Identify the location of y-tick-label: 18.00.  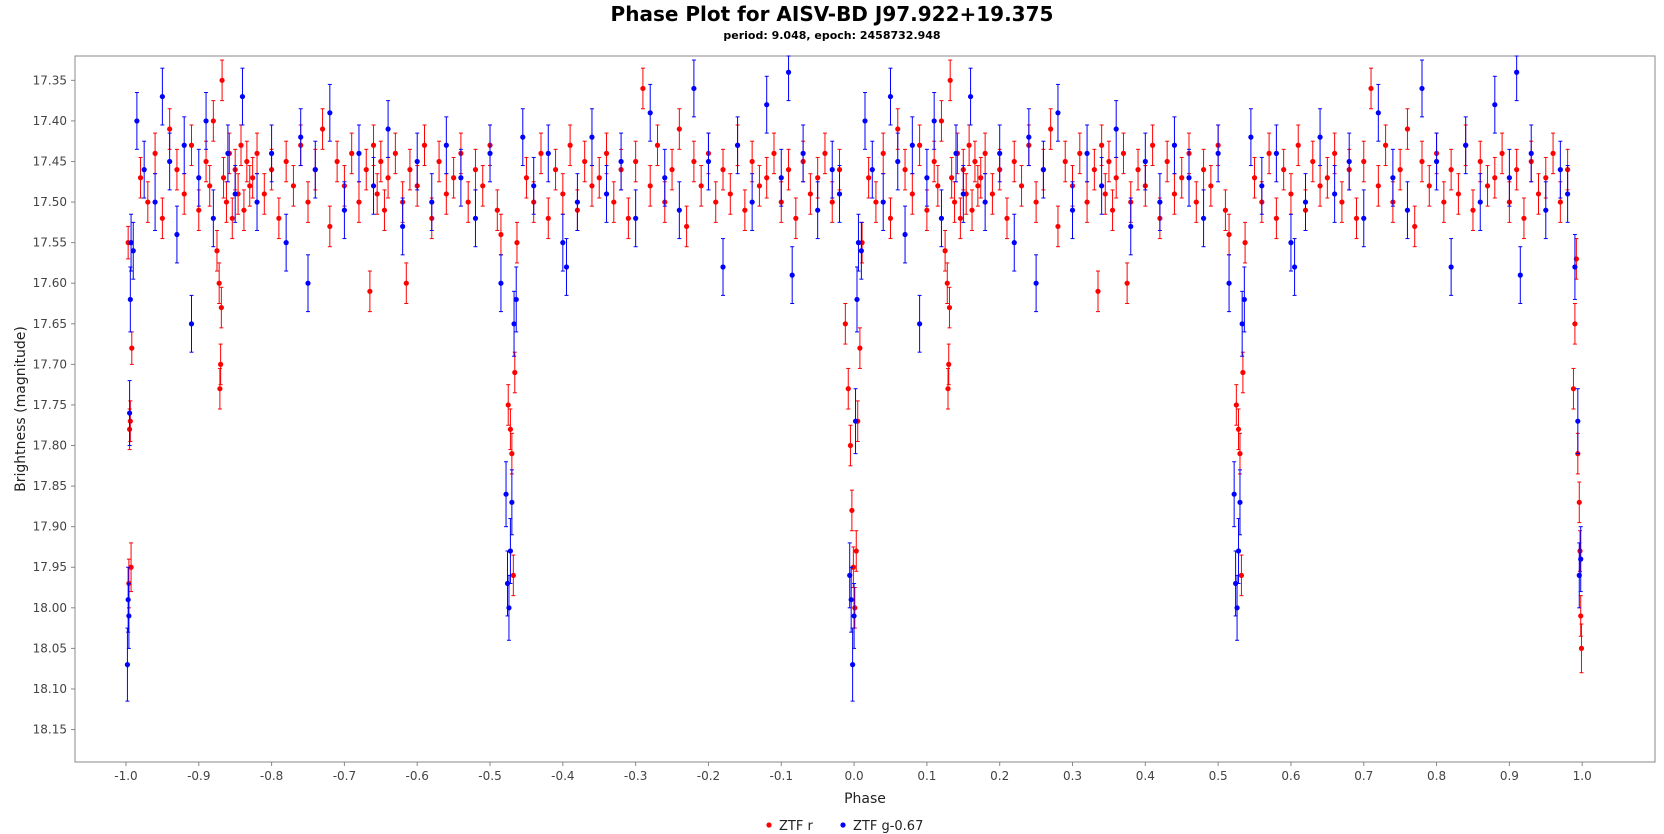
(50, 608).